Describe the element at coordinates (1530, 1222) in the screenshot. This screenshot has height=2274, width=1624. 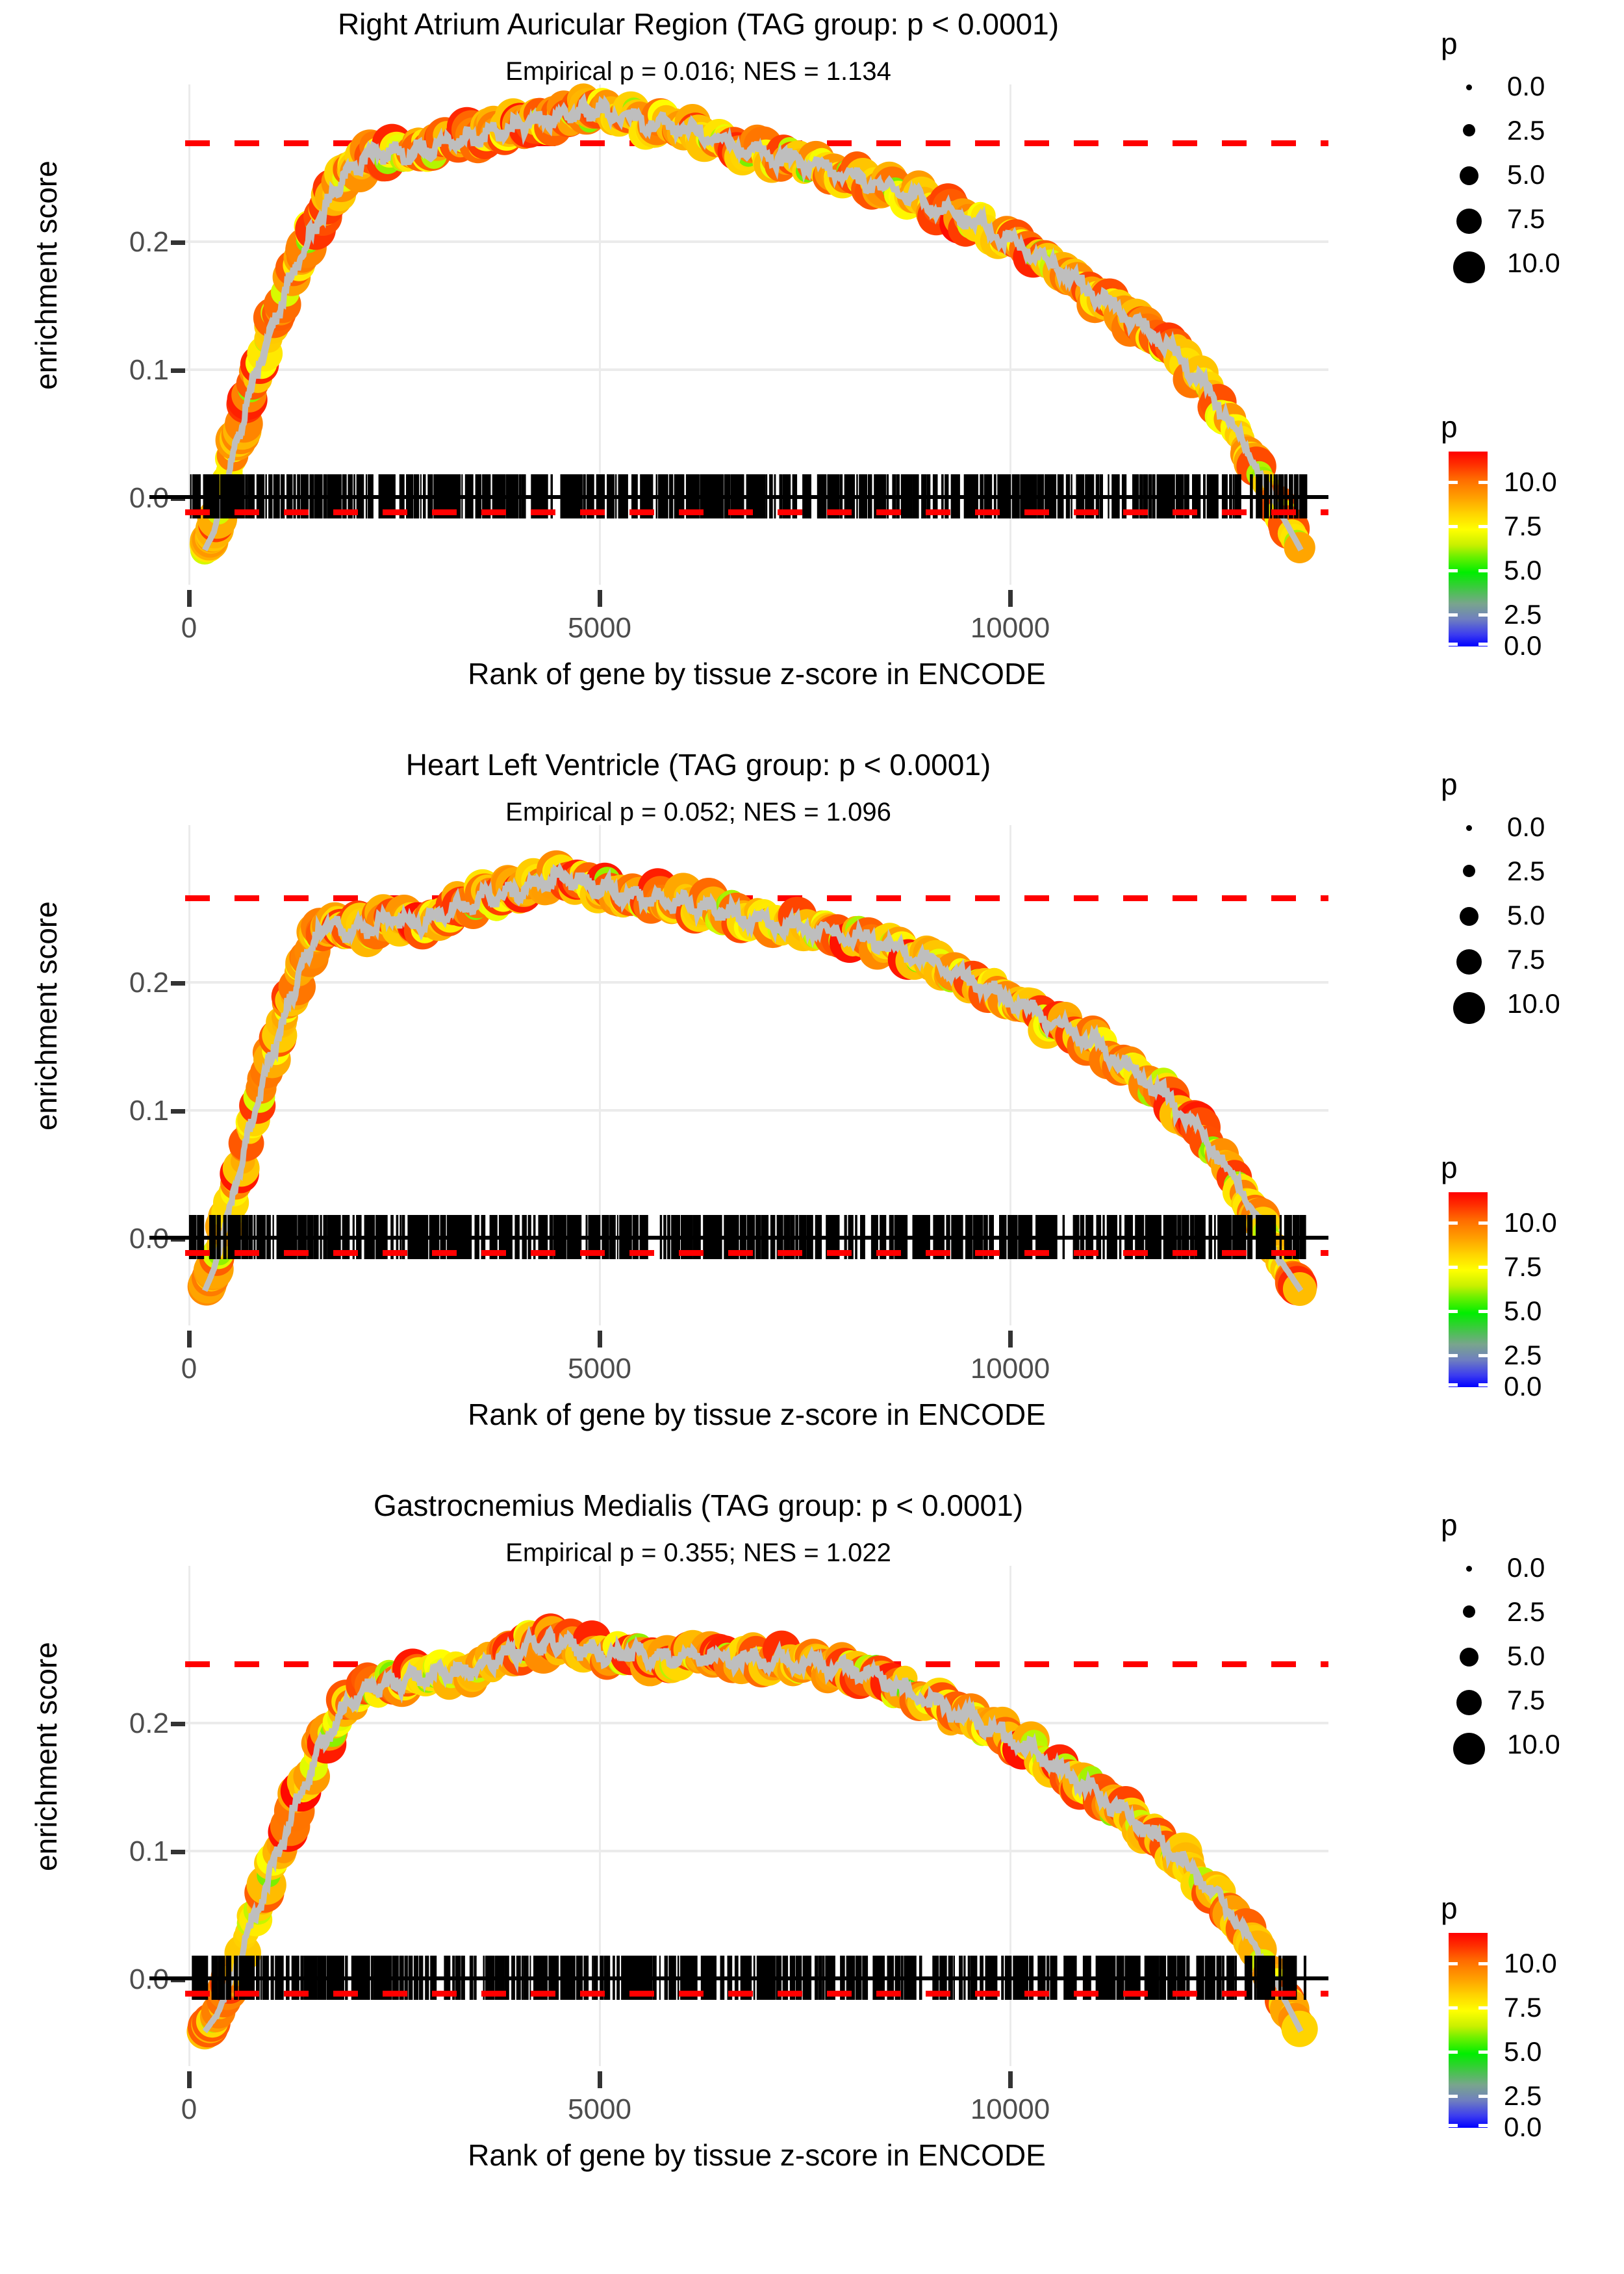
I see `colorbar-value: 10.0` at that location.